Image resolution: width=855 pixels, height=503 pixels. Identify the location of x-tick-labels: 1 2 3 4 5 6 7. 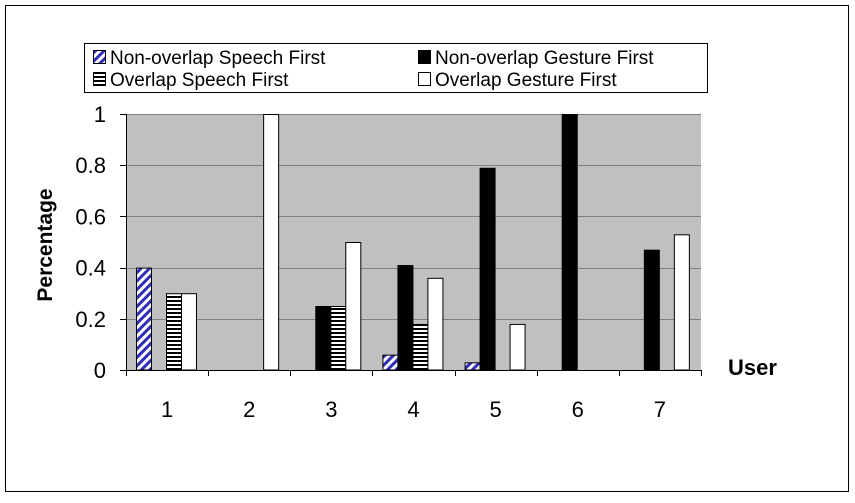
(413, 409).